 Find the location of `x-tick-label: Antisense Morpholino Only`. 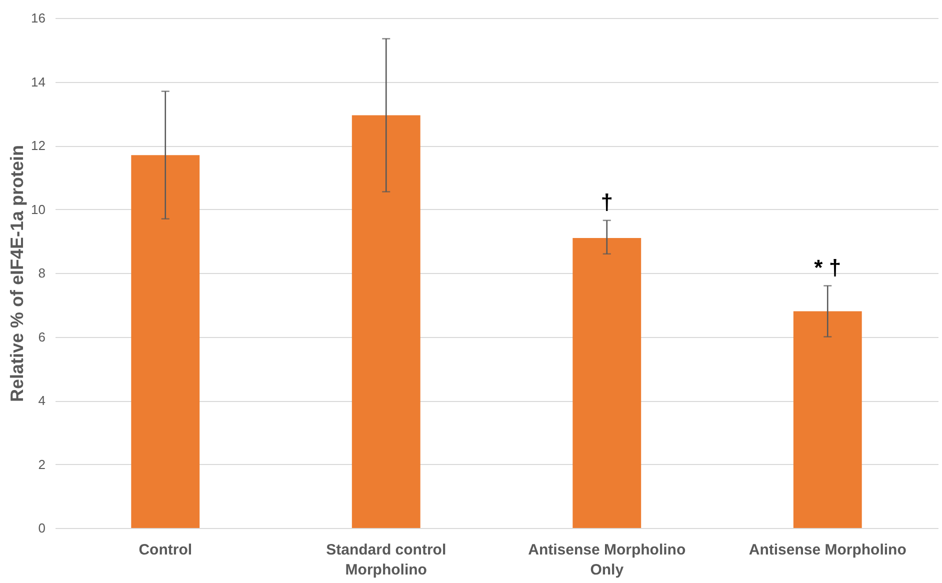

x-tick-label: Antisense Morpholino Only is located at coordinates (607, 560).